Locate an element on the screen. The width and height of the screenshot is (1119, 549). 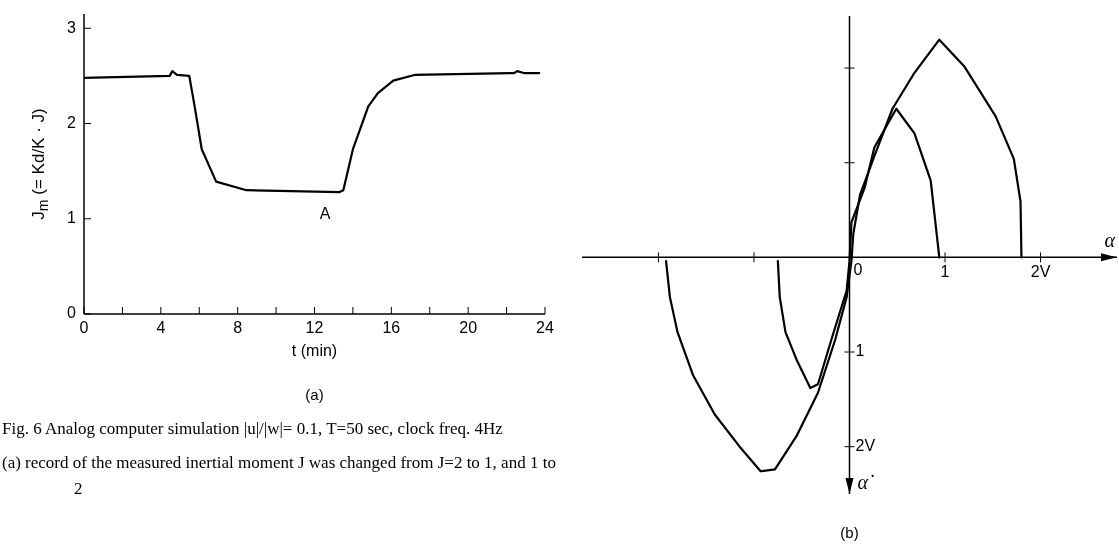
x-tick-label: 12 is located at coordinates (314, 328).